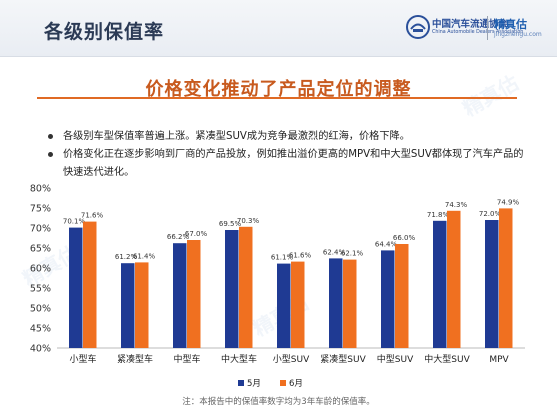 This screenshot has width=557, height=420. What do you see at coordinates (395, 359) in the screenshot?
I see `x-tick-label: 中型SUV` at bounding box center [395, 359].